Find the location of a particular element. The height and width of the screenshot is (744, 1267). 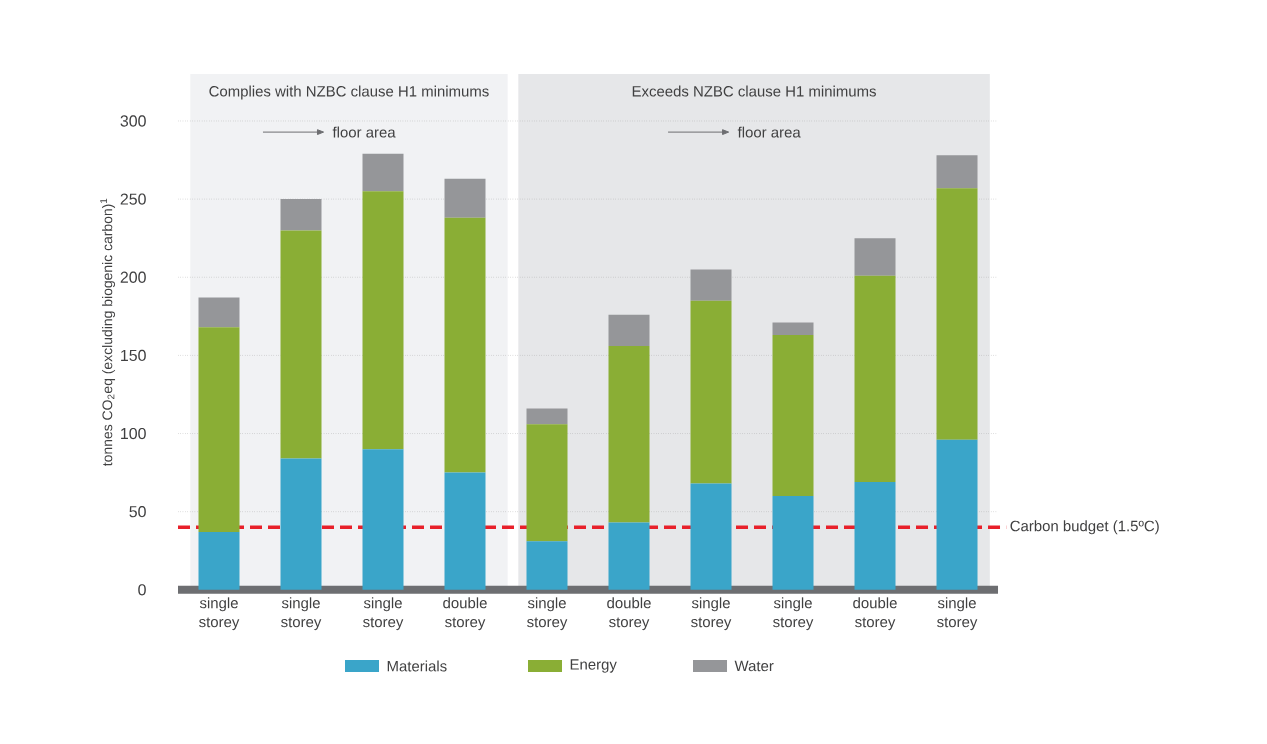

ref-line-label: Carbon budget (1.5ºC) is located at coordinates (1084, 527).